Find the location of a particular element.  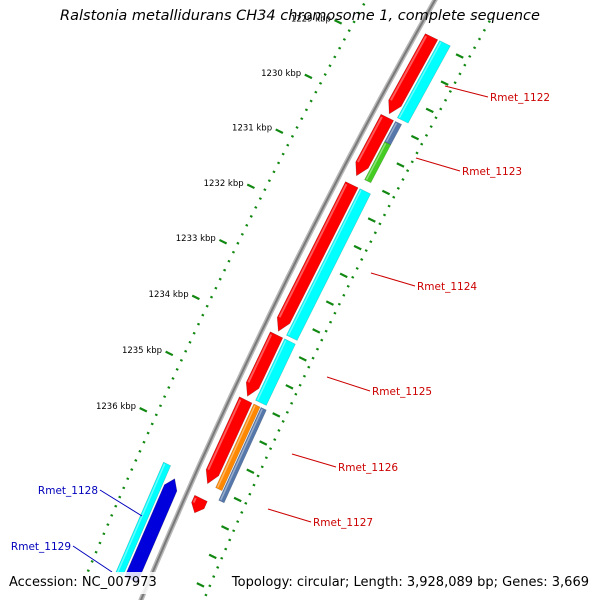

gene-label: Rmet_1122 is located at coordinates (520, 98).